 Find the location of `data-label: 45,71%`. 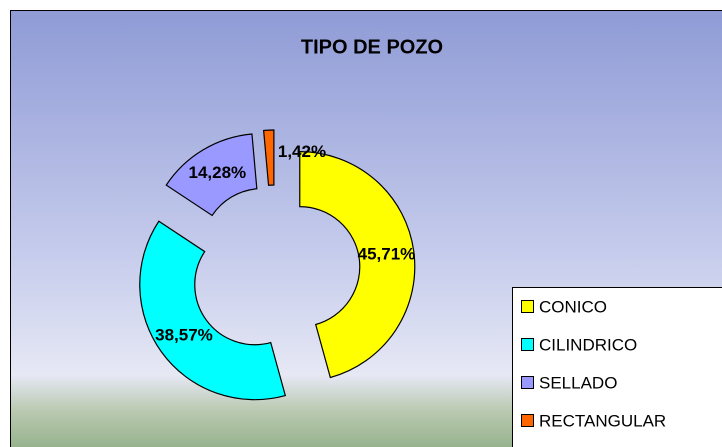

data-label: 45,71% is located at coordinates (387, 253).